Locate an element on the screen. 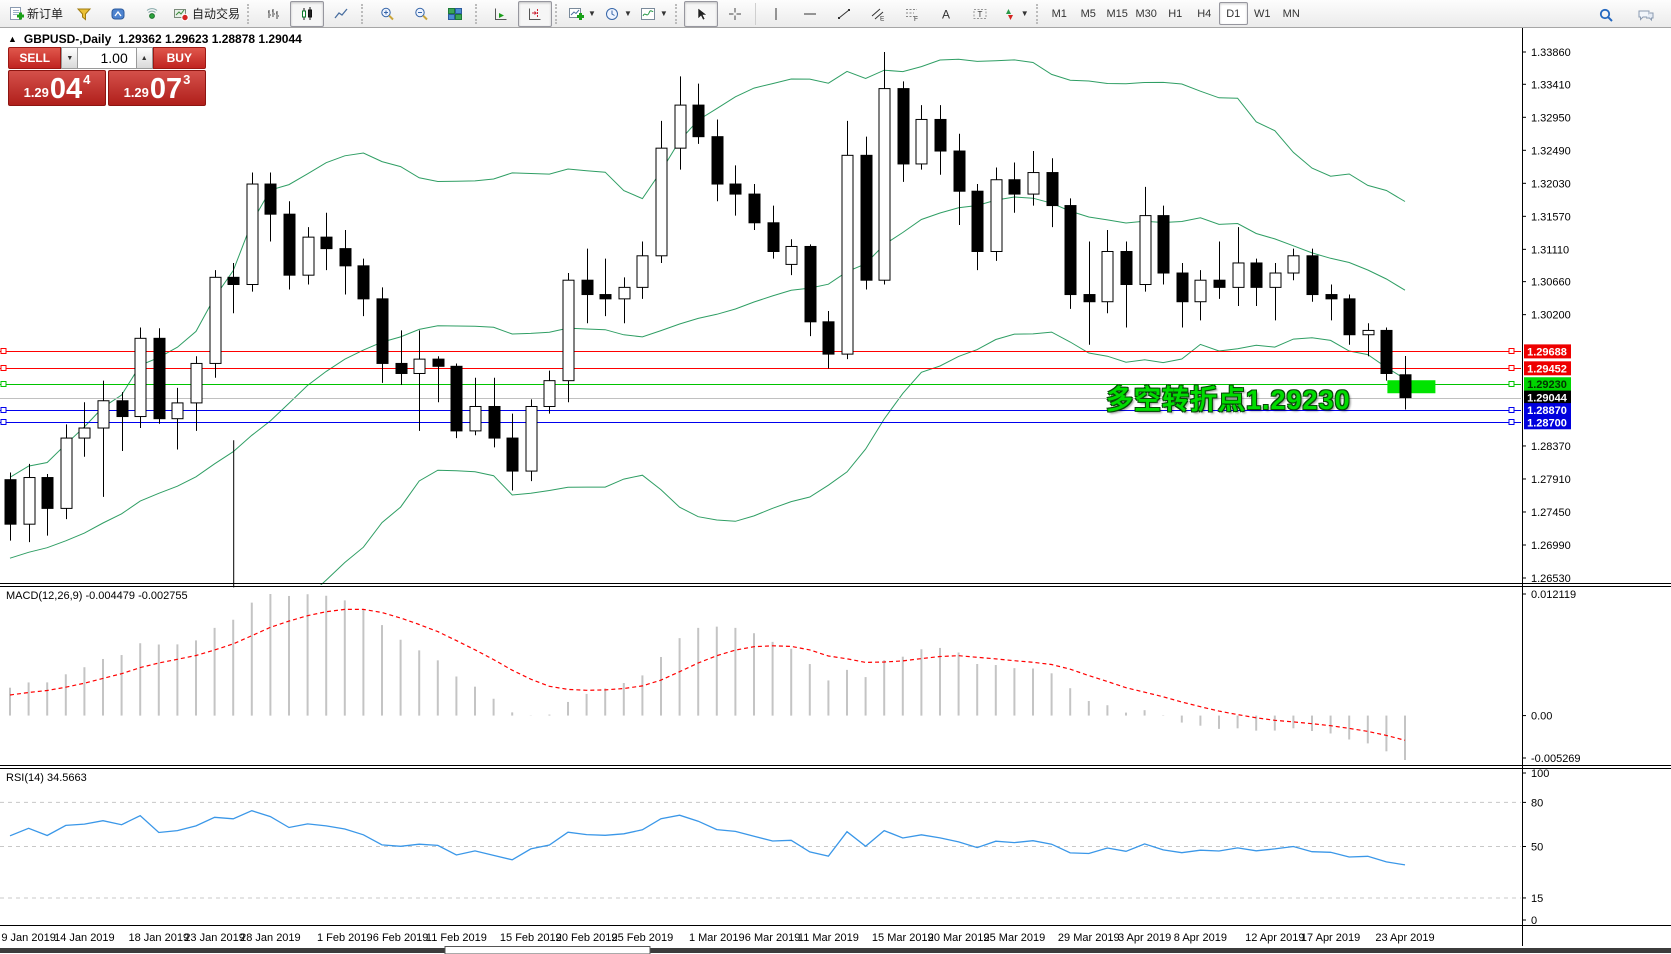 This screenshot has height=954, width=1671. svg-text: 17 Apr 2019 is located at coordinates (1330, 938).